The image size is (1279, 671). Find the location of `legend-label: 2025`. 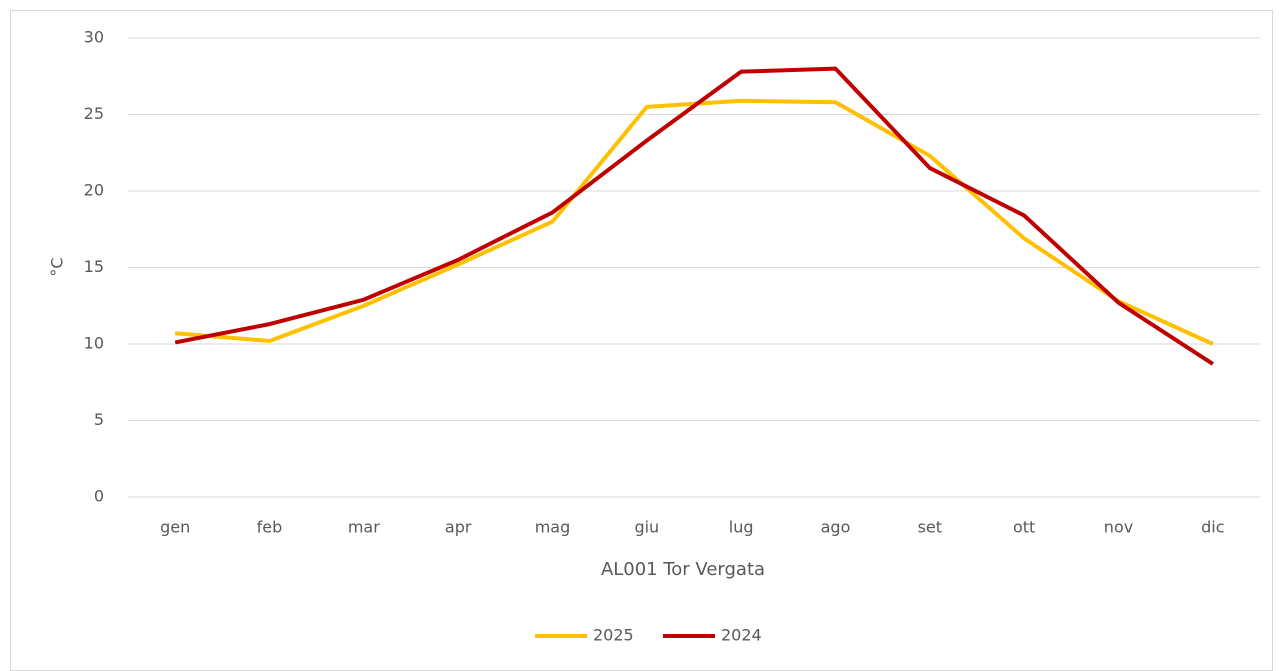

legend-label: 2025 is located at coordinates (613, 635).